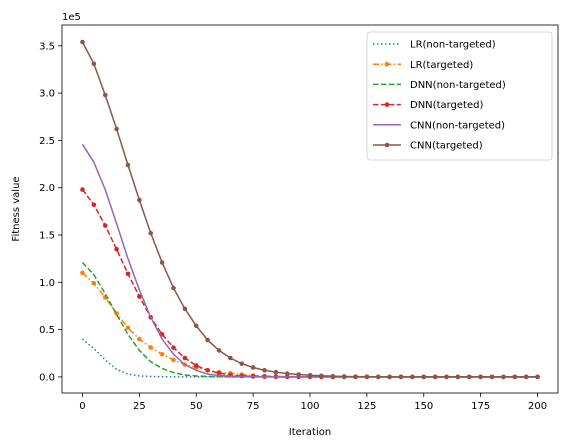 The width and height of the screenshot is (570, 448). What do you see at coordinates (423, 406) in the screenshot?
I see `x-tick-label: 150` at bounding box center [423, 406].